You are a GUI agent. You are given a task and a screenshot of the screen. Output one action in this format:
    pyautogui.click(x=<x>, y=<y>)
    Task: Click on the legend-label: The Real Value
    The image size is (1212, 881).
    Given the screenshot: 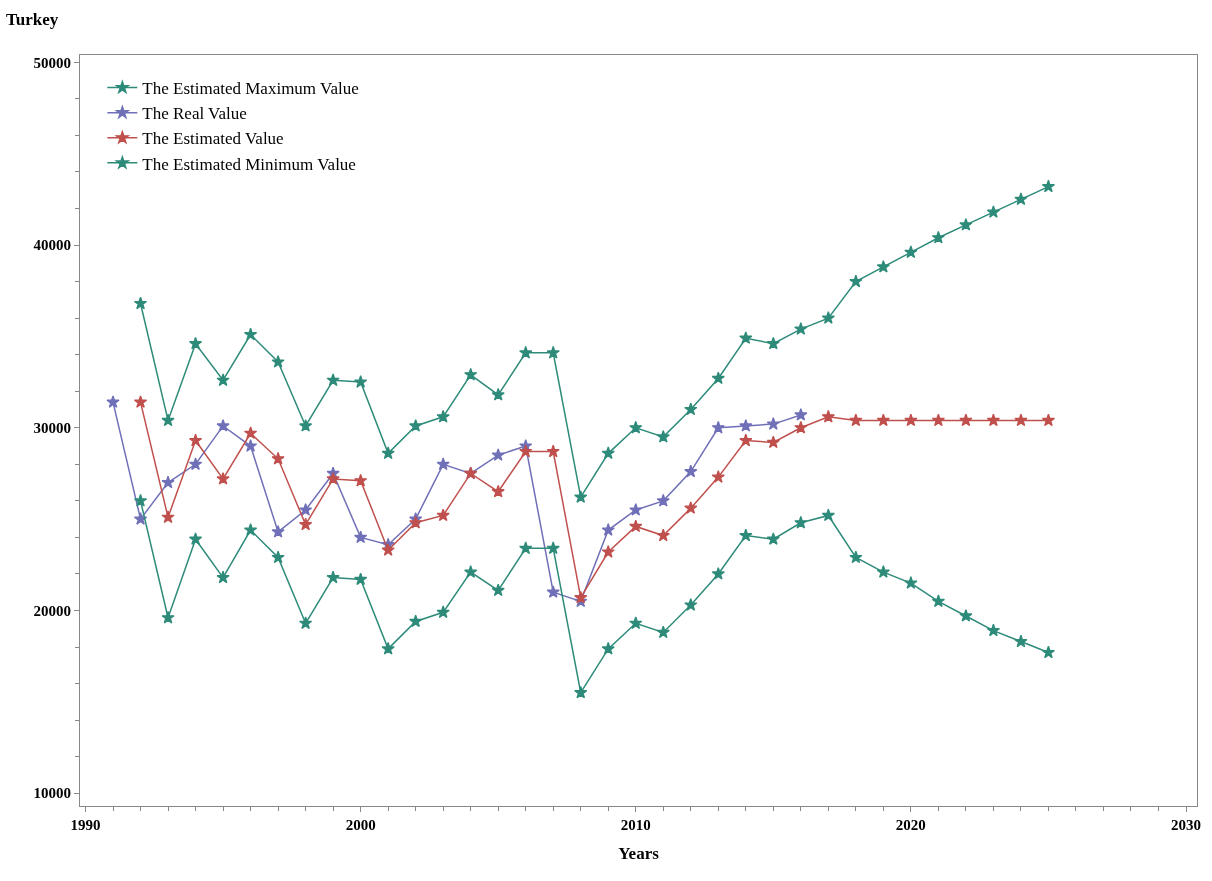 What is the action you would take?
    pyautogui.click(x=194, y=114)
    